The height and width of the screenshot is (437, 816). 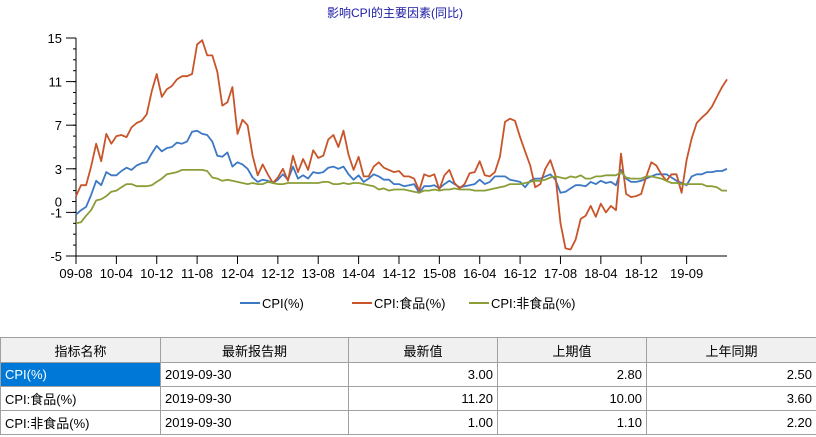 I want to click on x-tick-label: 11-08, so click(x=197, y=273).